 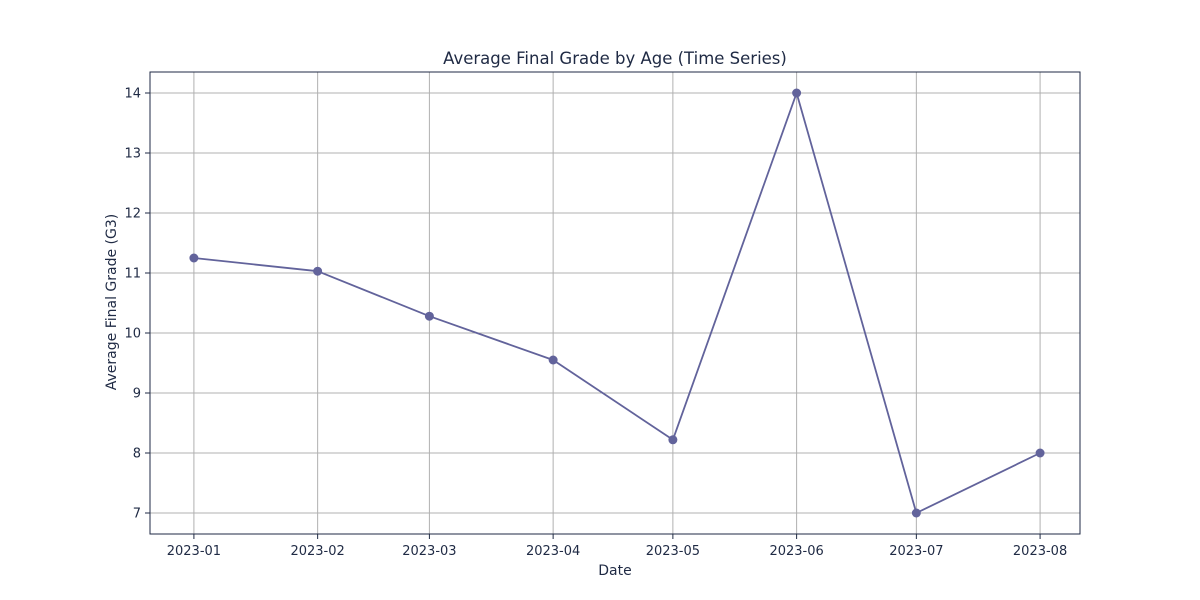 I want to click on x-tick-label: 2023-02, so click(x=317, y=551).